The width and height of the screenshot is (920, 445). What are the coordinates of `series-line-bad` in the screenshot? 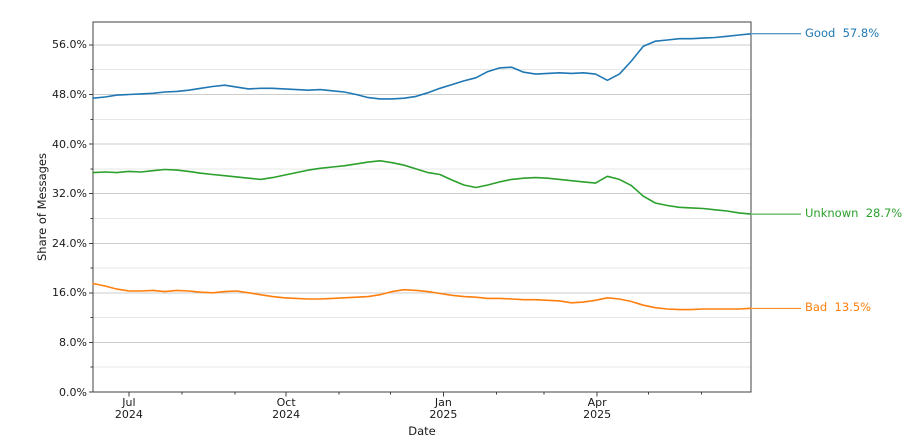 It's located at (422, 296).